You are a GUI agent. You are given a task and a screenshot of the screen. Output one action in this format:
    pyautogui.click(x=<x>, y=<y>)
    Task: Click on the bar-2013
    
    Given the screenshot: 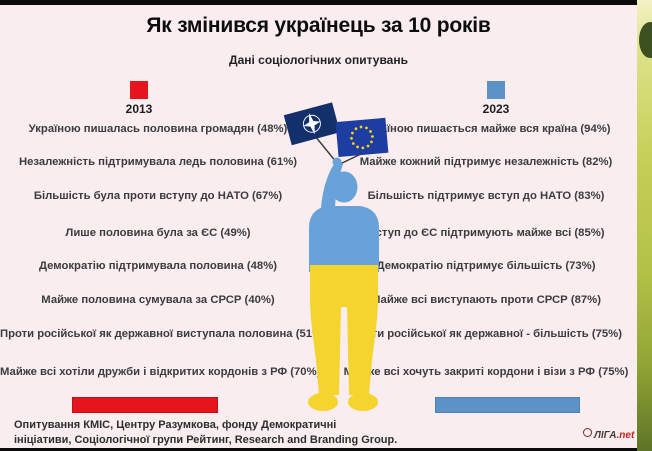 What is the action you would take?
    pyautogui.click(x=145, y=405)
    